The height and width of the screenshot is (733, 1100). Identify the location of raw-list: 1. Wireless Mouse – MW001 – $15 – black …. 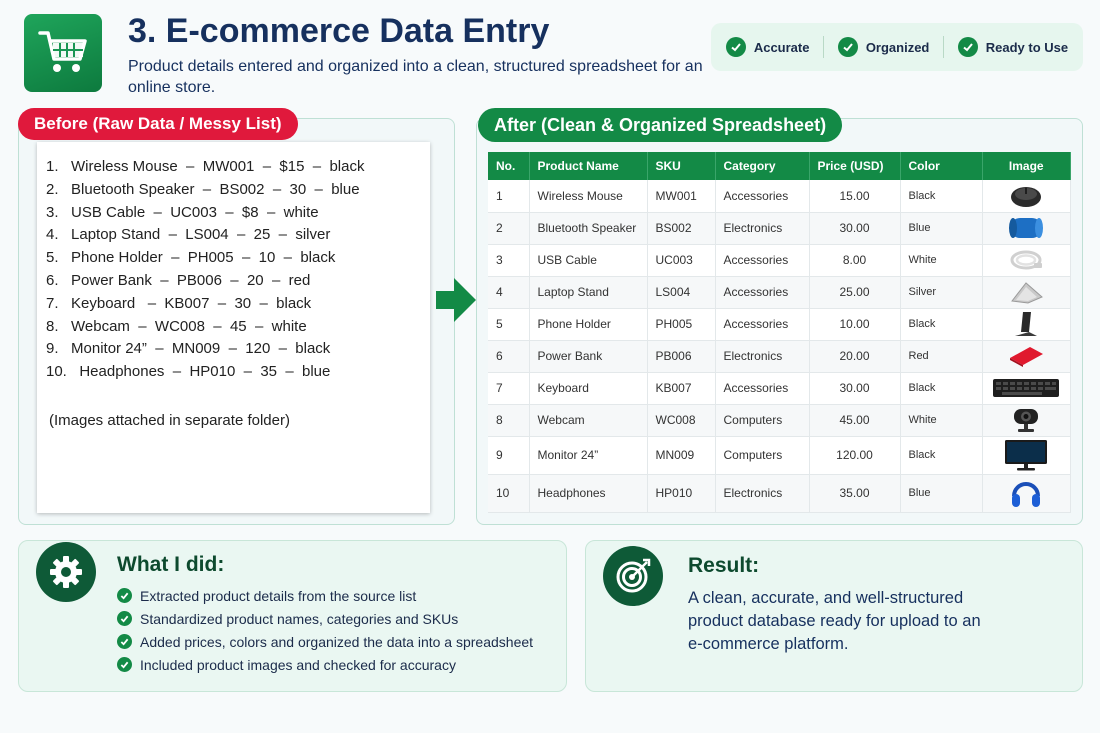
(205, 270).